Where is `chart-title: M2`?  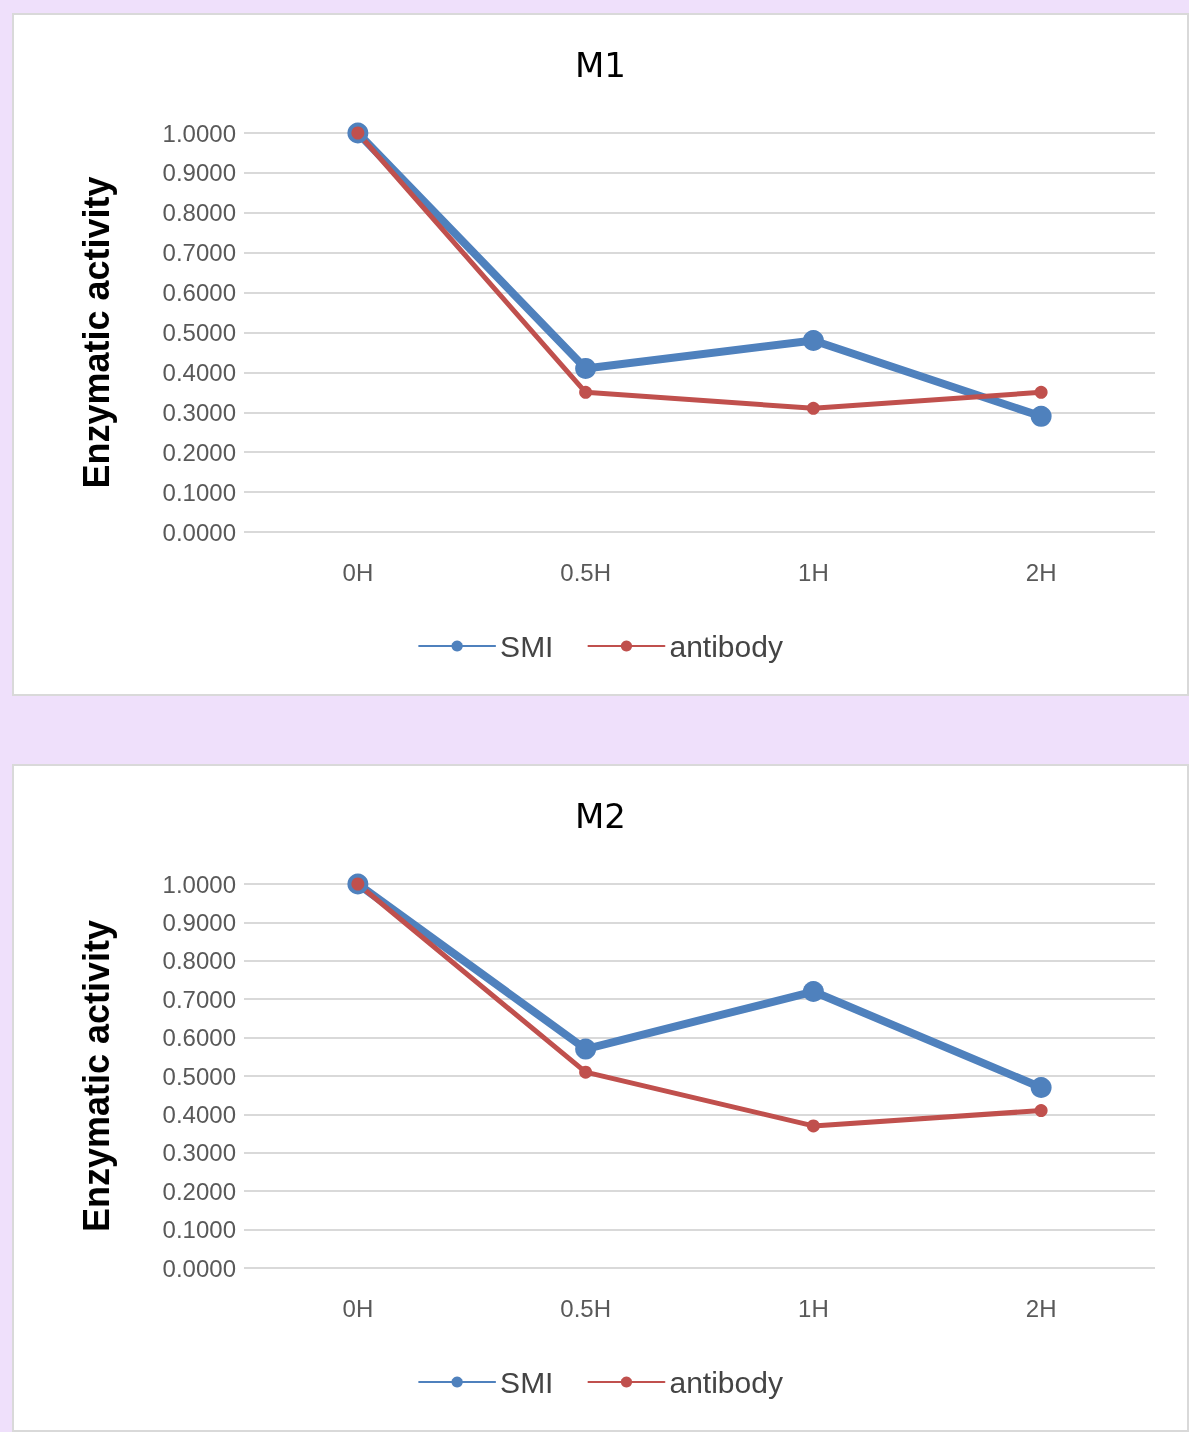 chart-title: M2 is located at coordinates (600, 816).